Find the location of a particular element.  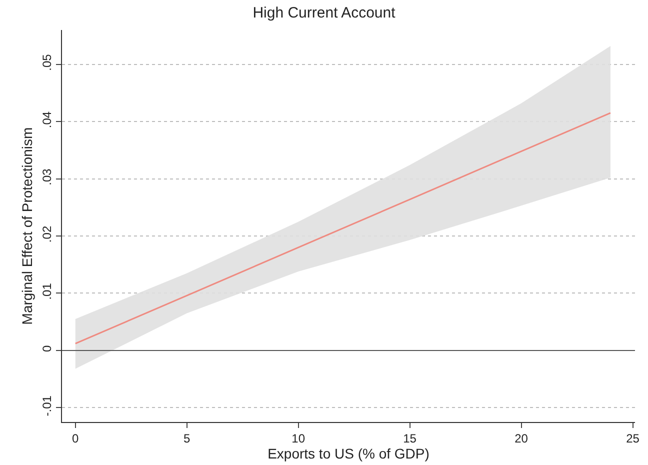

y-axis-title: Marginal Effect of Protectionism is located at coordinates (26, 226).